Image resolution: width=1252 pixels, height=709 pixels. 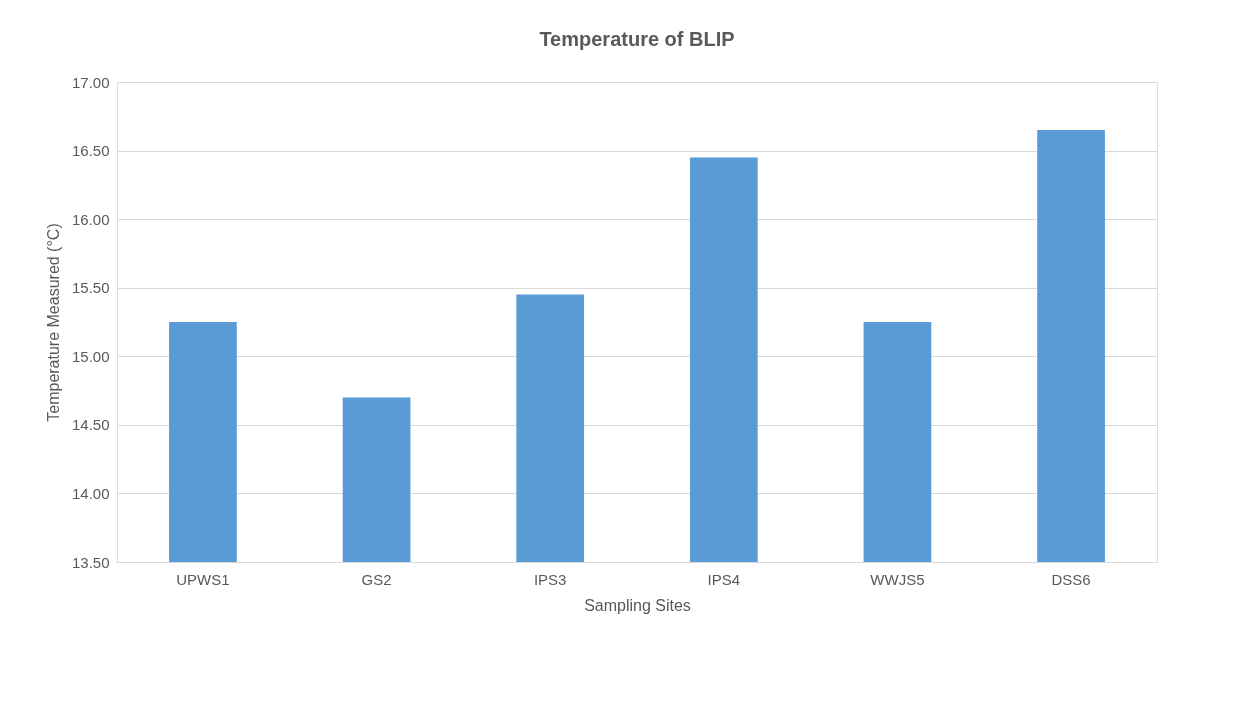 What do you see at coordinates (637, 605) in the screenshot?
I see `x-axis-title: Sampling Sites` at bounding box center [637, 605].